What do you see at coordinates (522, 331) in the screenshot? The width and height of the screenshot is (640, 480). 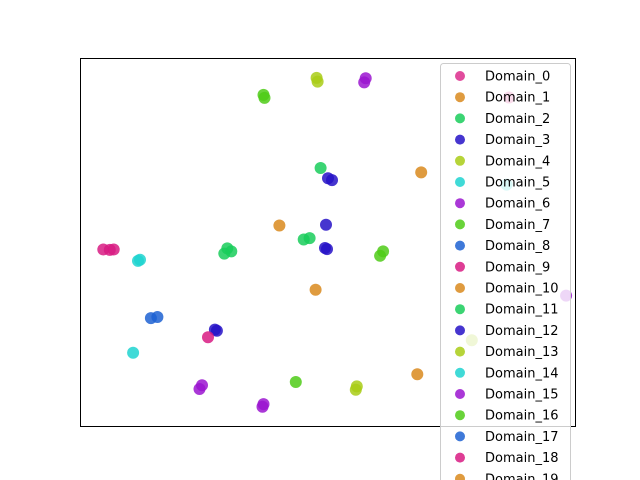 I see `legend-label-domain-12: Domain_12` at bounding box center [522, 331].